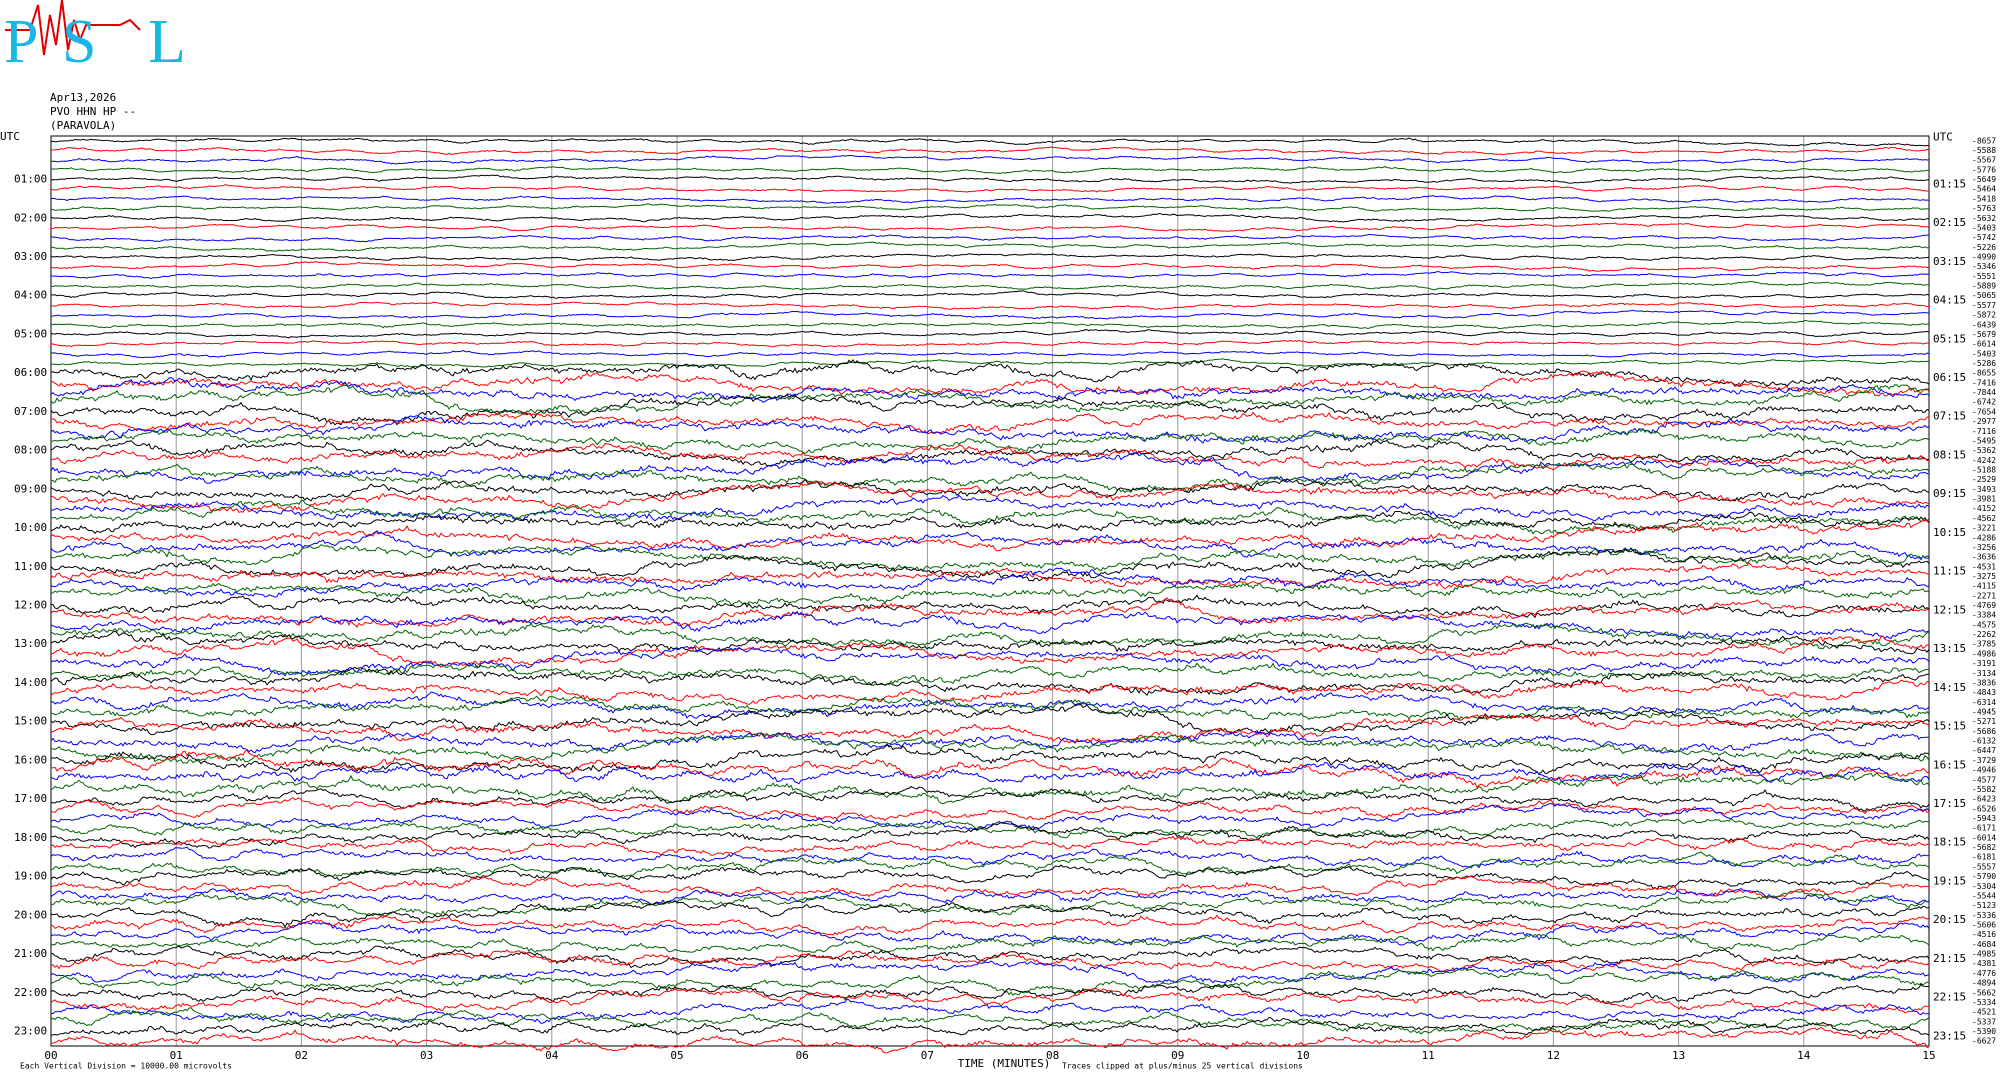 This screenshot has width=2010, height=1080. What do you see at coordinates (1984, 866) in the screenshot?
I see `trace-offset: -5557` at bounding box center [1984, 866].